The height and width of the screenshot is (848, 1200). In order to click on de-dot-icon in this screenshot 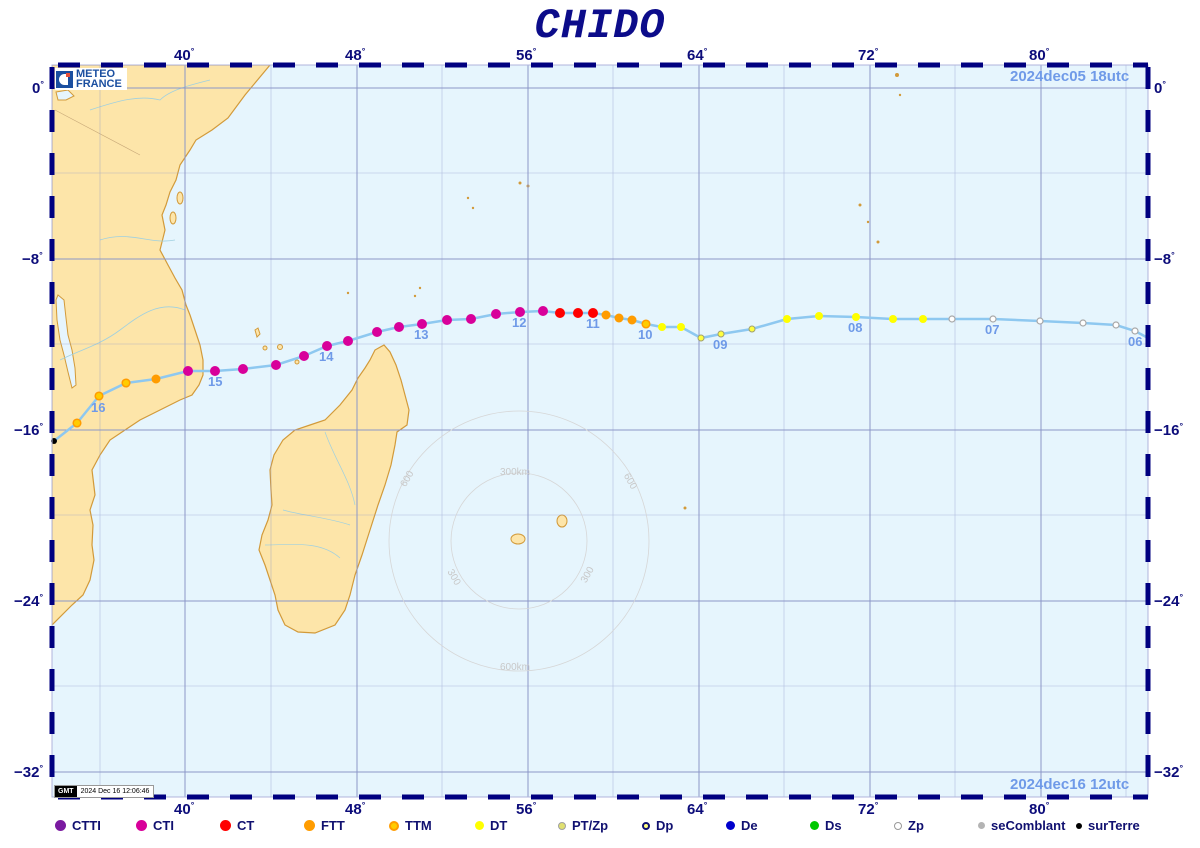, I will do `click(730, 825)`.